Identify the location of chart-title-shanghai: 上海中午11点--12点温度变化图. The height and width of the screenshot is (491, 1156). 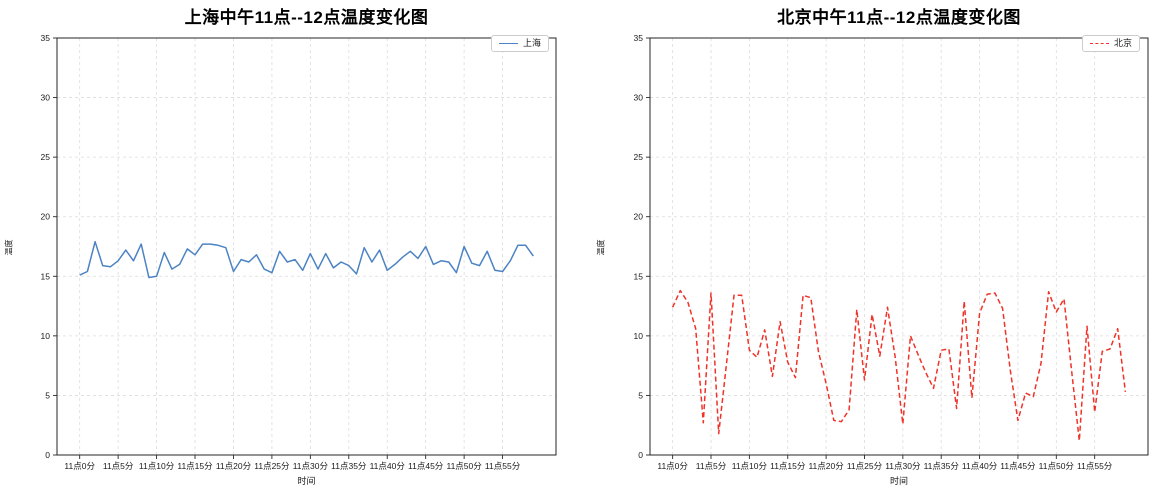
(306, 17).